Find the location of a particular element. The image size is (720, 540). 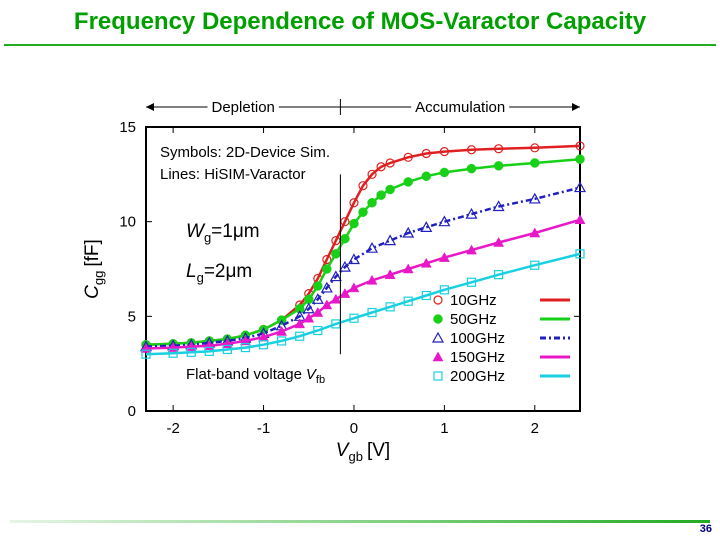

legend-item-150GHz: 150GHz is located at coordinates (501, 357).